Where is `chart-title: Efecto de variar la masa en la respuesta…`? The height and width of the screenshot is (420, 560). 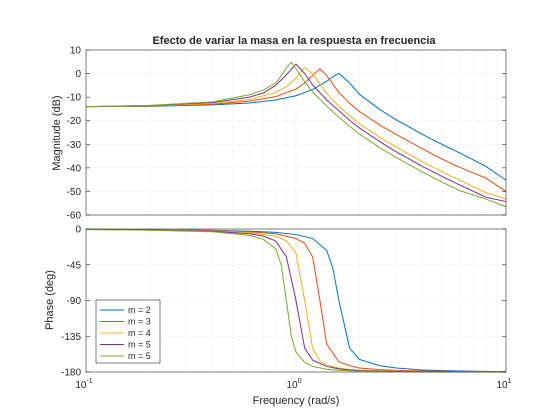
chart-title: Efecto de variar la masa en la respuesta… is located at coordinates (294, 41).